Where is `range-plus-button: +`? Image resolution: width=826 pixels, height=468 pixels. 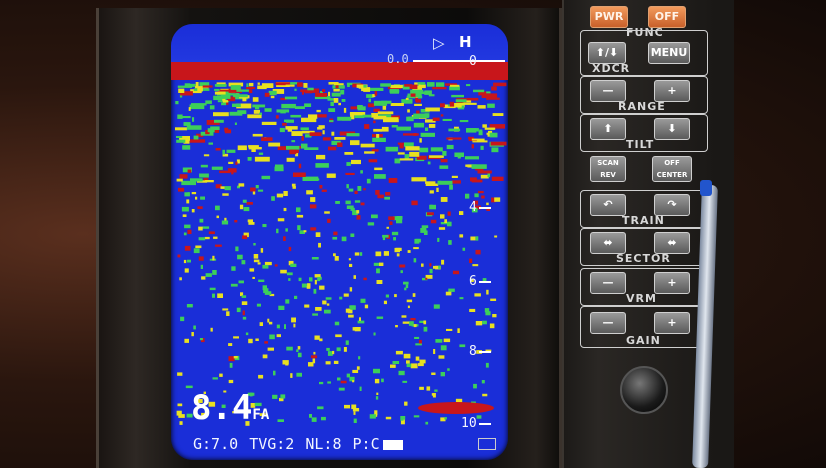 range-plus-button: + is located at coordinates (672, 91).